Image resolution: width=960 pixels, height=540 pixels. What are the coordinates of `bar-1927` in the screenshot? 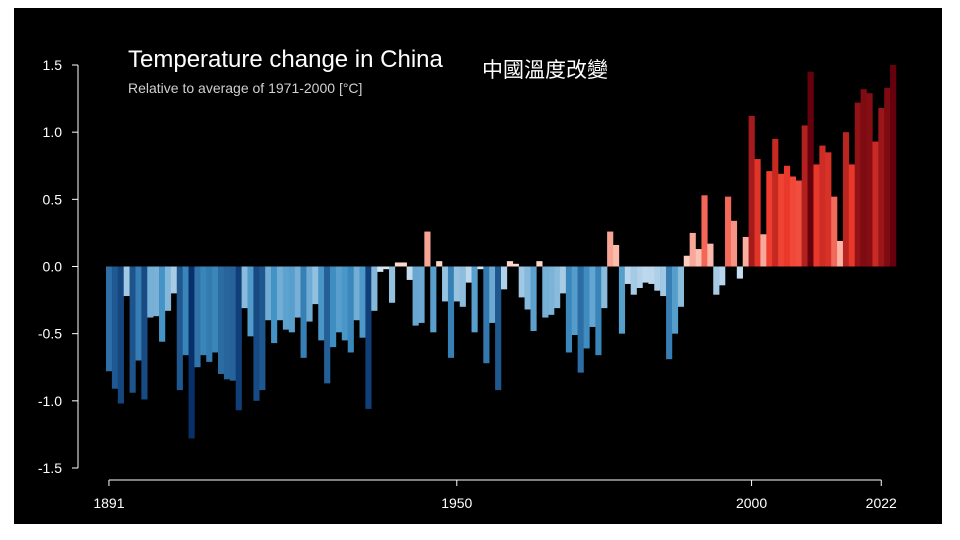 It's located at (321, 303).